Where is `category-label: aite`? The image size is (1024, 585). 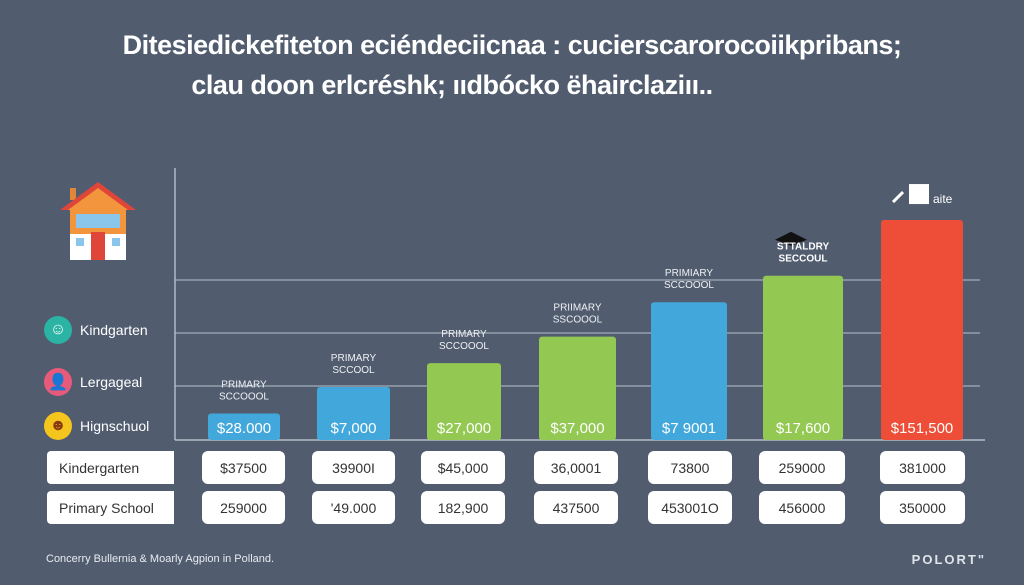
category-label: aite is located at coordinates (943, 199).